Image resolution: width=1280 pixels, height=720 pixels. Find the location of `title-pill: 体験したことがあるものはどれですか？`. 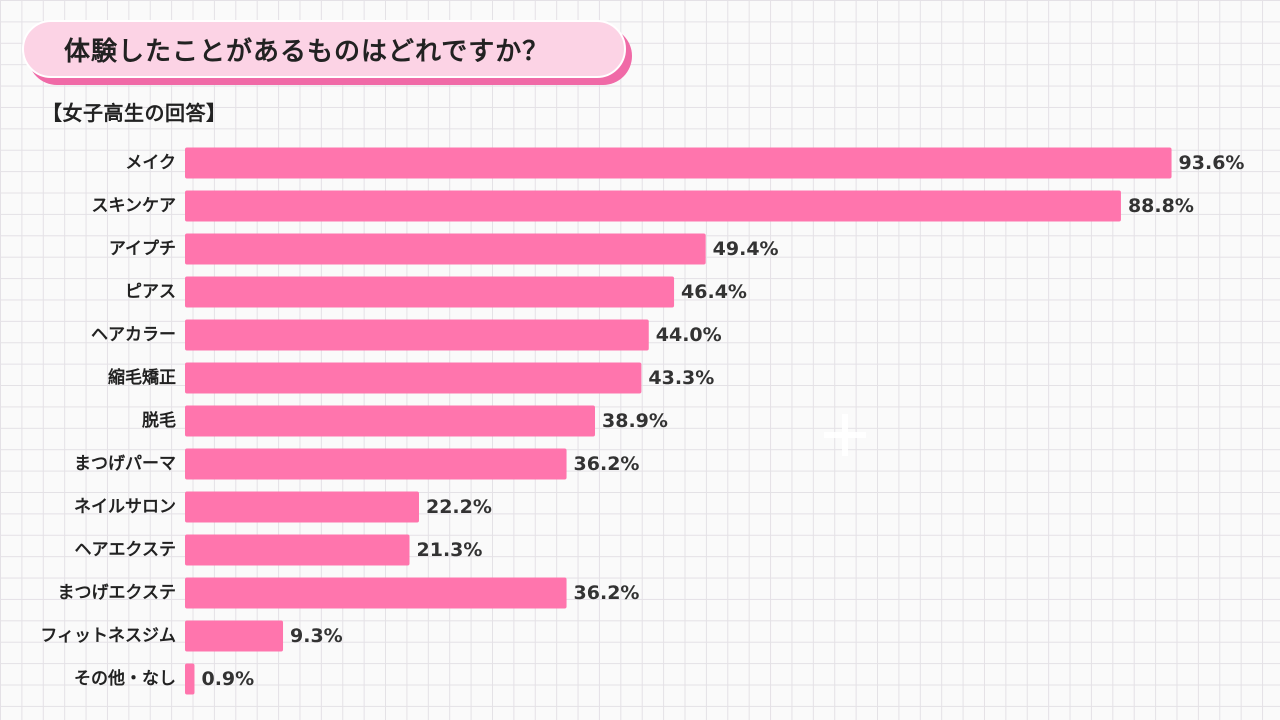

title-pill: 体験したことがあるものはどれですか？ is located at coordinates (324, 49).